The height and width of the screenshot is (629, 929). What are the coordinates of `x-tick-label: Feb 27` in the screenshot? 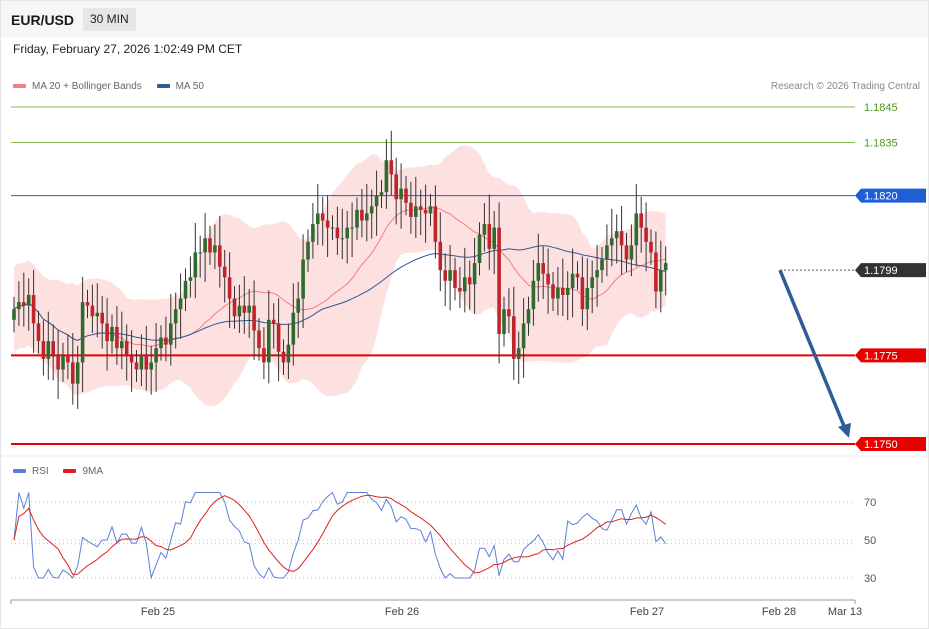 It's located at (647, 612).